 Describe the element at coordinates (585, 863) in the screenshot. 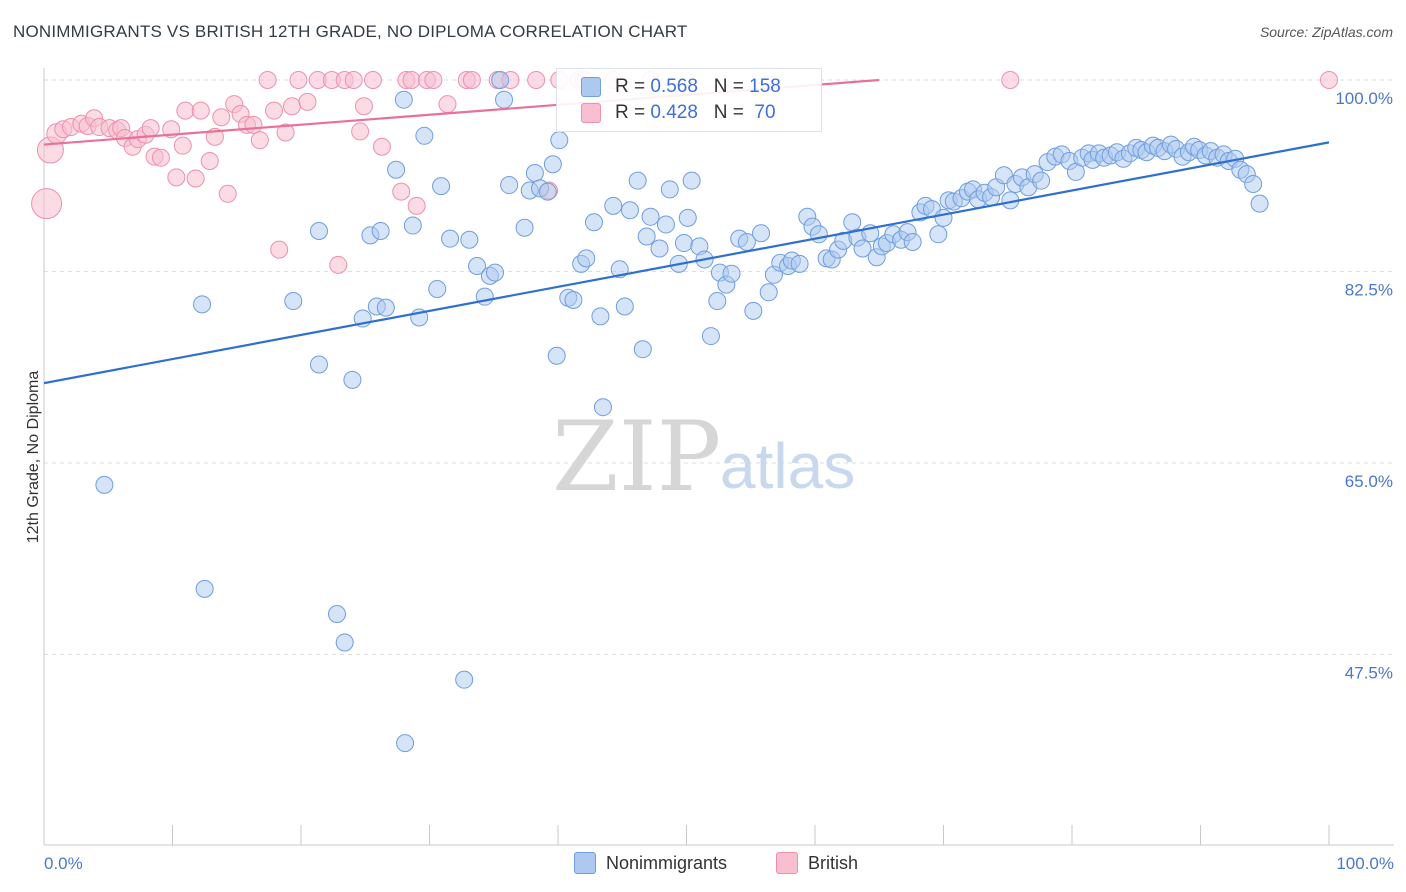

I see `legend-swatch-nonimmigrants` at that location.